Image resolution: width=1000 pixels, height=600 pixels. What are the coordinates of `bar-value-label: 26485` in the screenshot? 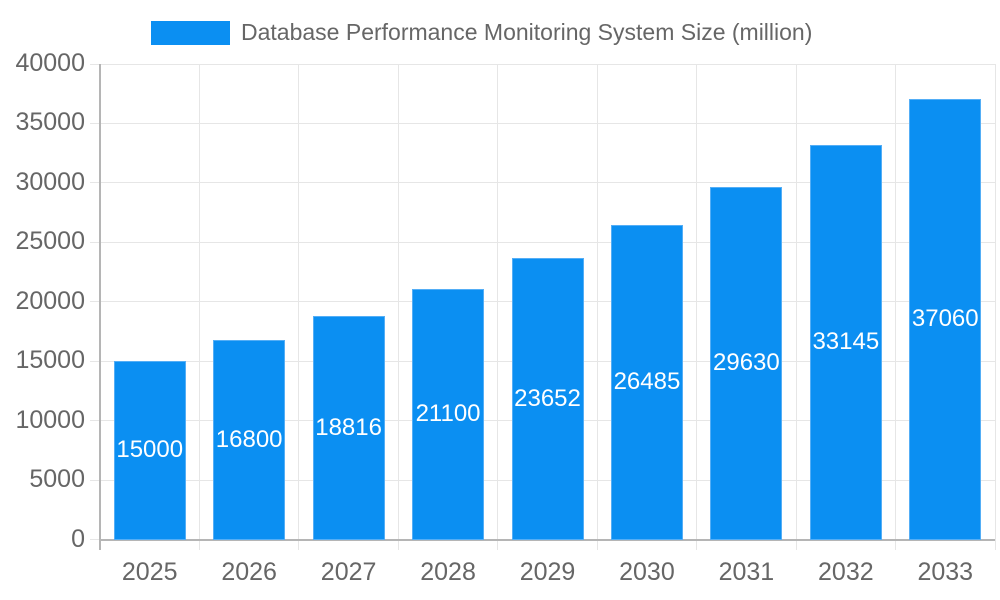 It's located at (647, 382).